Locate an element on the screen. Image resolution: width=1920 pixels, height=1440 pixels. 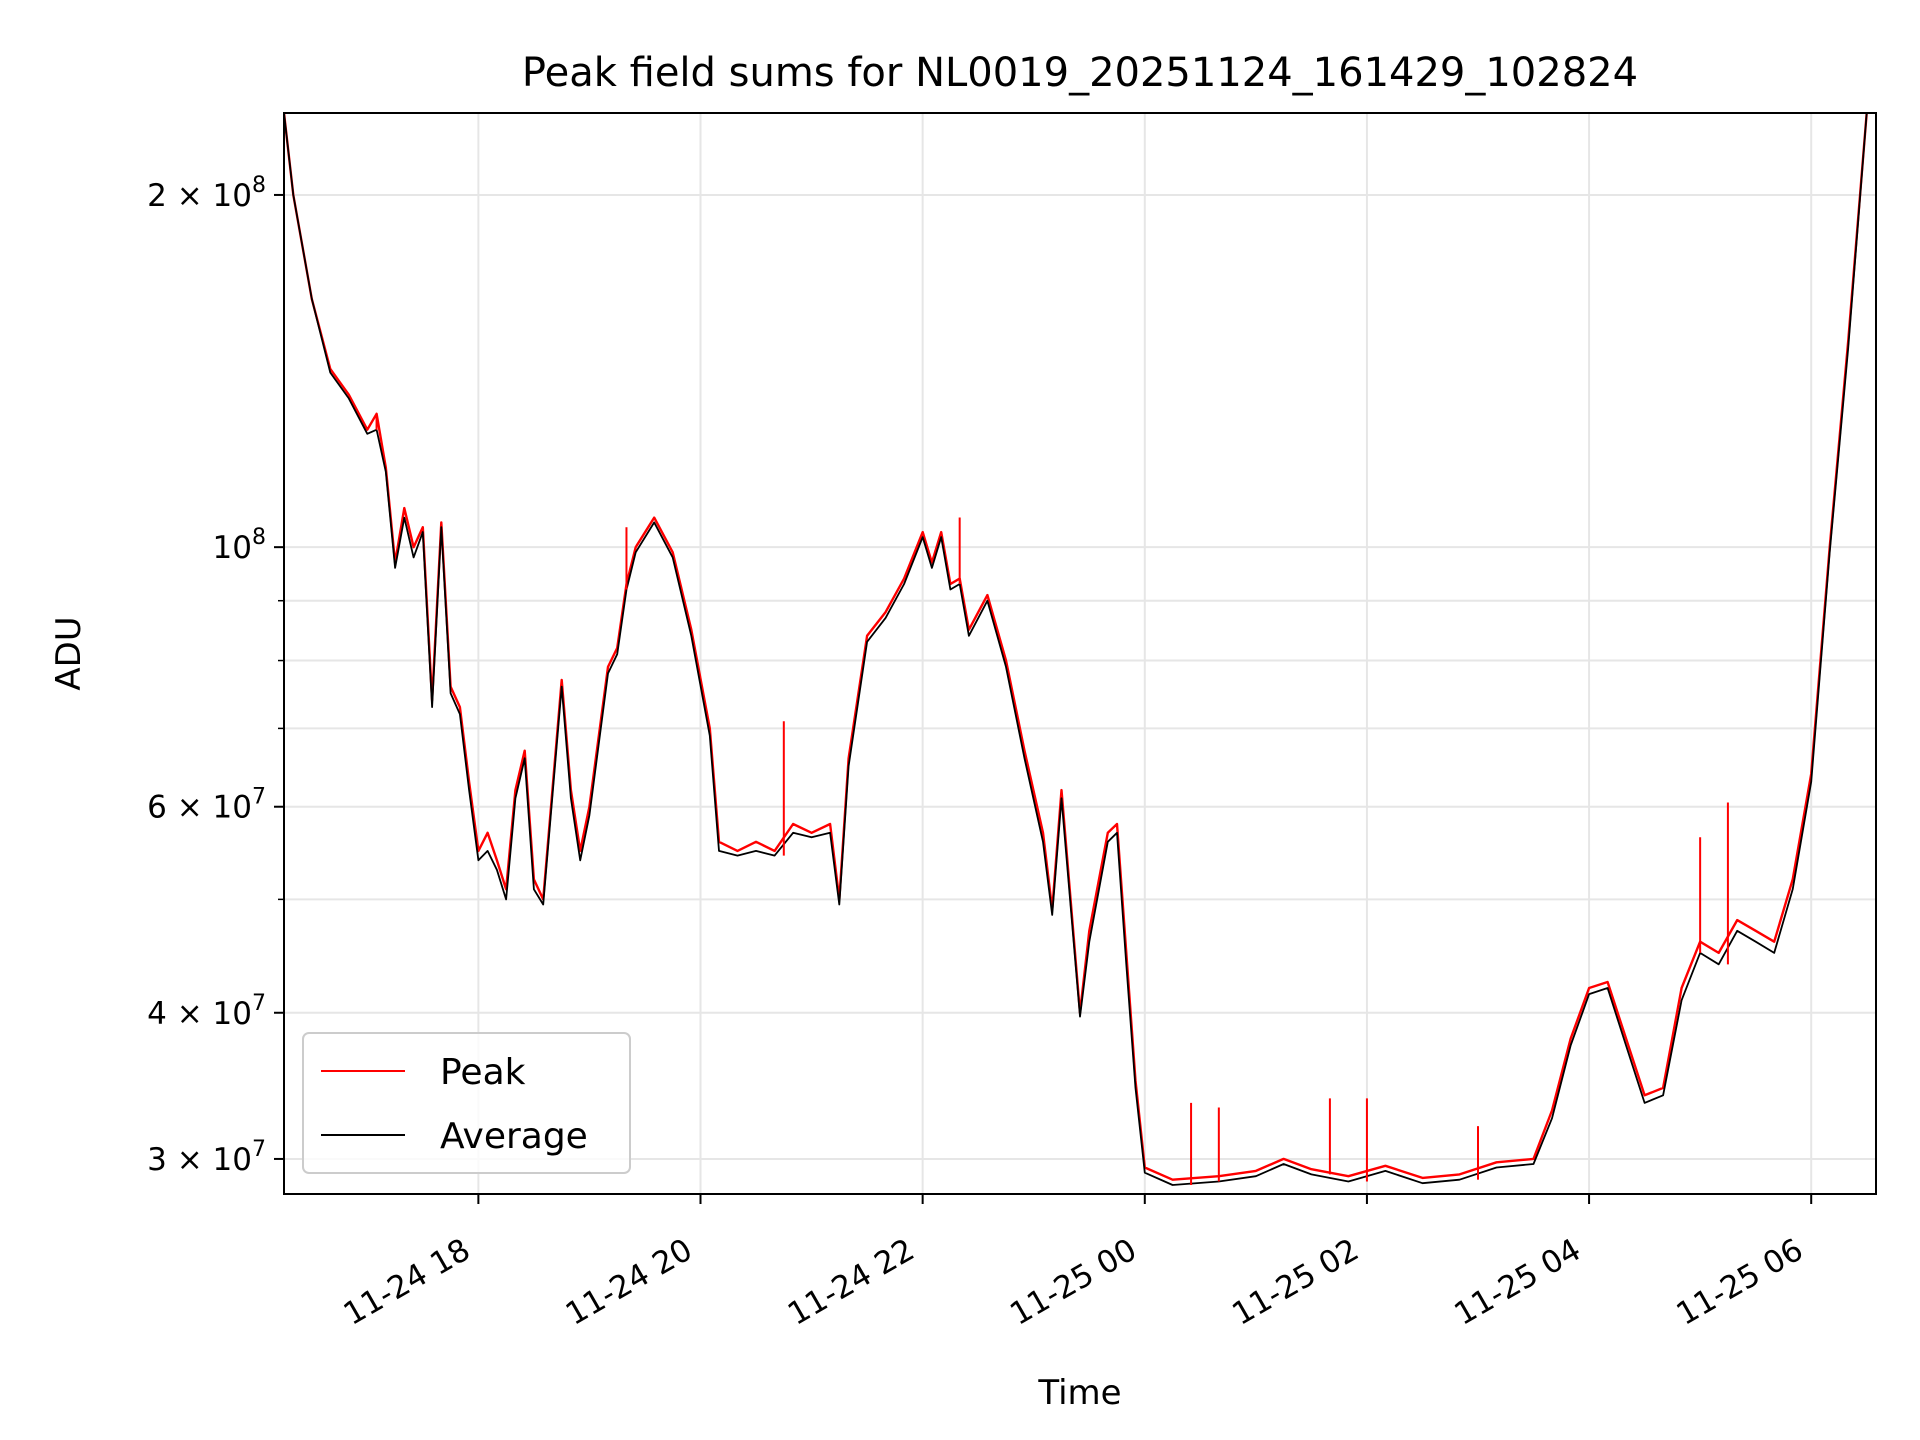
y-tick-coefficient: 10 is located at coordinates (232, 548).